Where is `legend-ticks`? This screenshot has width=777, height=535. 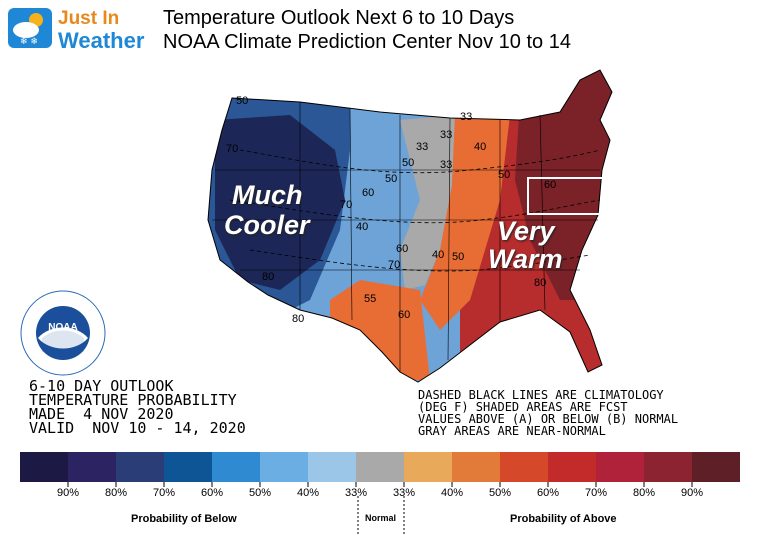 legend-ticks is located at coordinates (380, 484).